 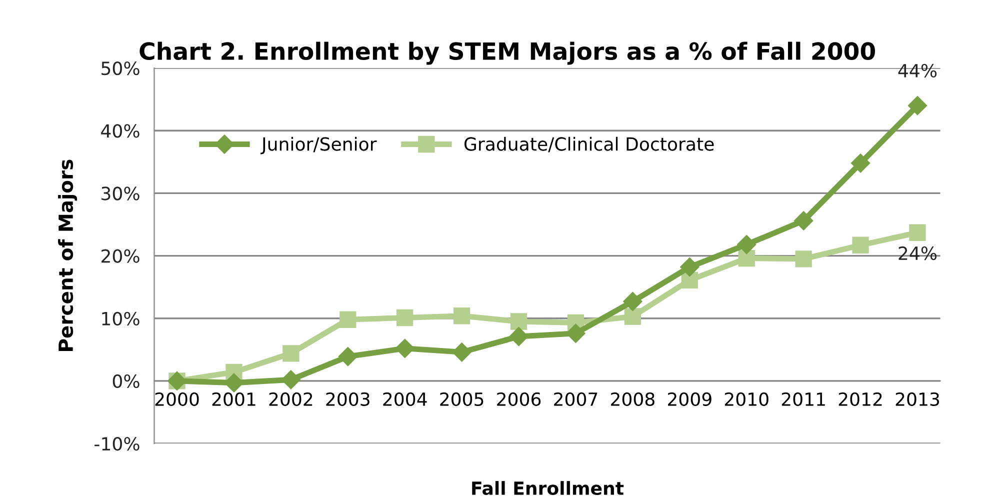 I want to click on data-label: 24%, so click(x=917, y=253).